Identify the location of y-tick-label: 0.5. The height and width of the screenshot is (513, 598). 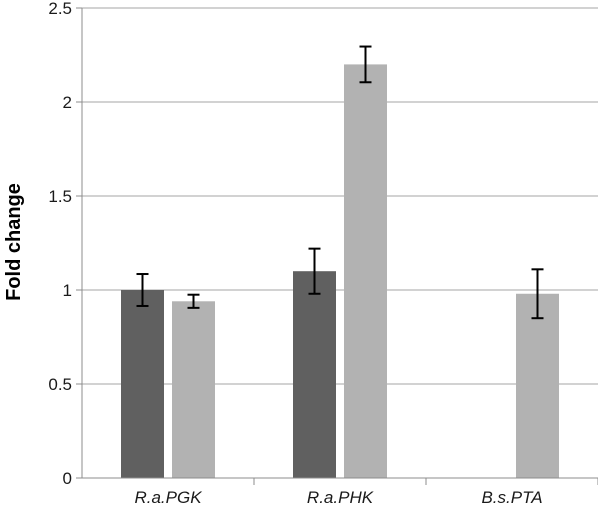
(60, 384).